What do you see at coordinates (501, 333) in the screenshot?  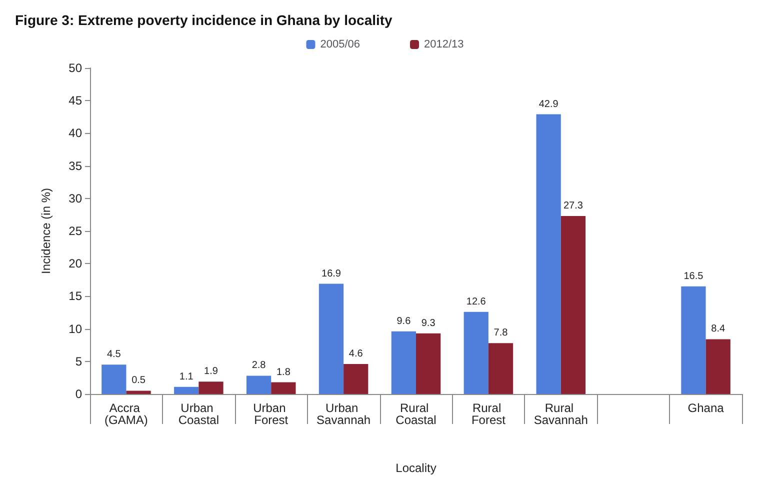 I see `data-label: 7.8` at bounding box center [501, 333].